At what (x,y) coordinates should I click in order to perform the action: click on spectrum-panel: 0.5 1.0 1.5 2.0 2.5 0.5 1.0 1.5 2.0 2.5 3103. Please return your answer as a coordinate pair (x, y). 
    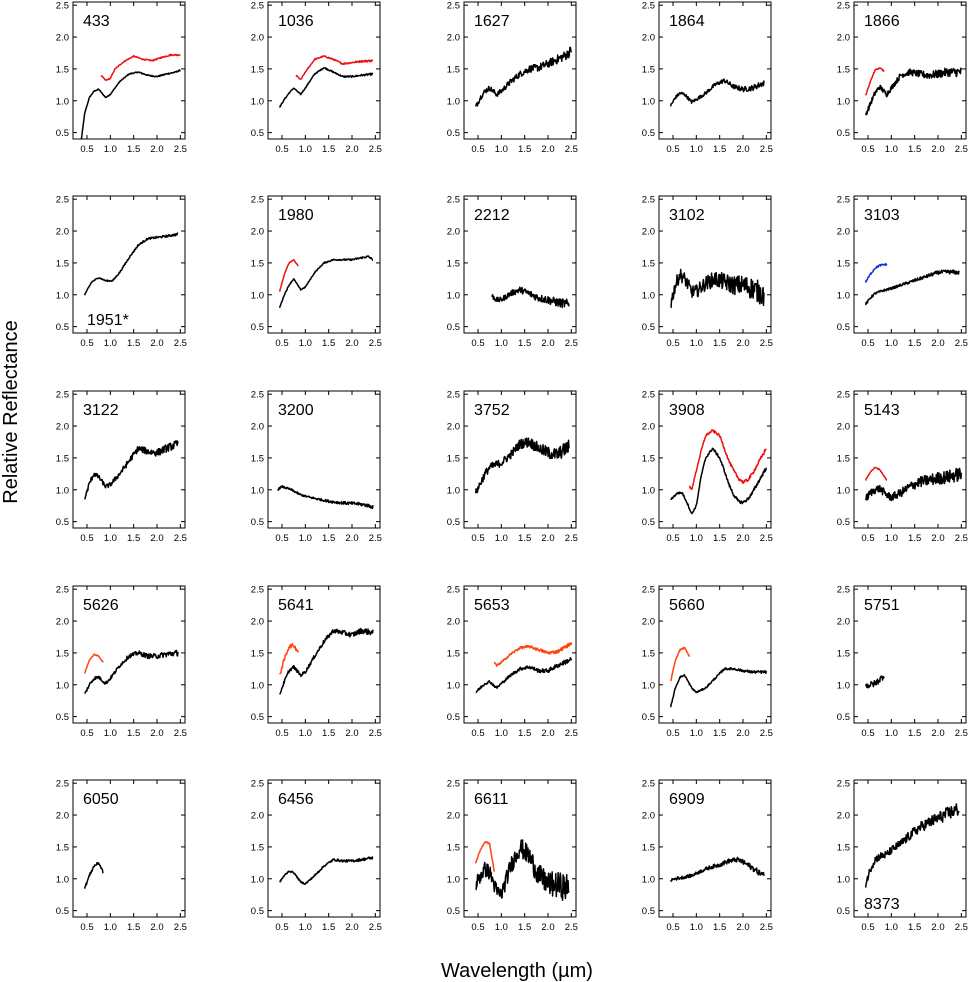
    Looking at the image, I should click on (902, 272).